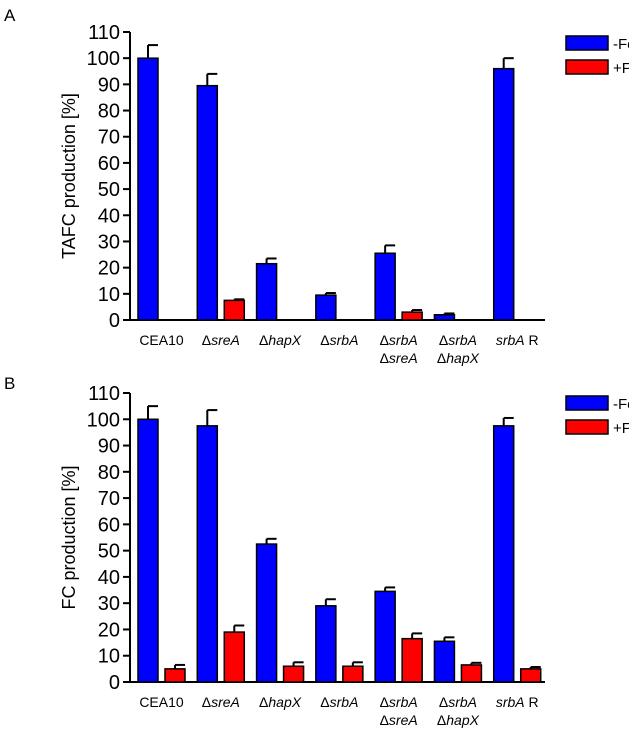 The width and height of the screenshot is (629, 739). I want to click on panel-letter: A, so click(10, 15).